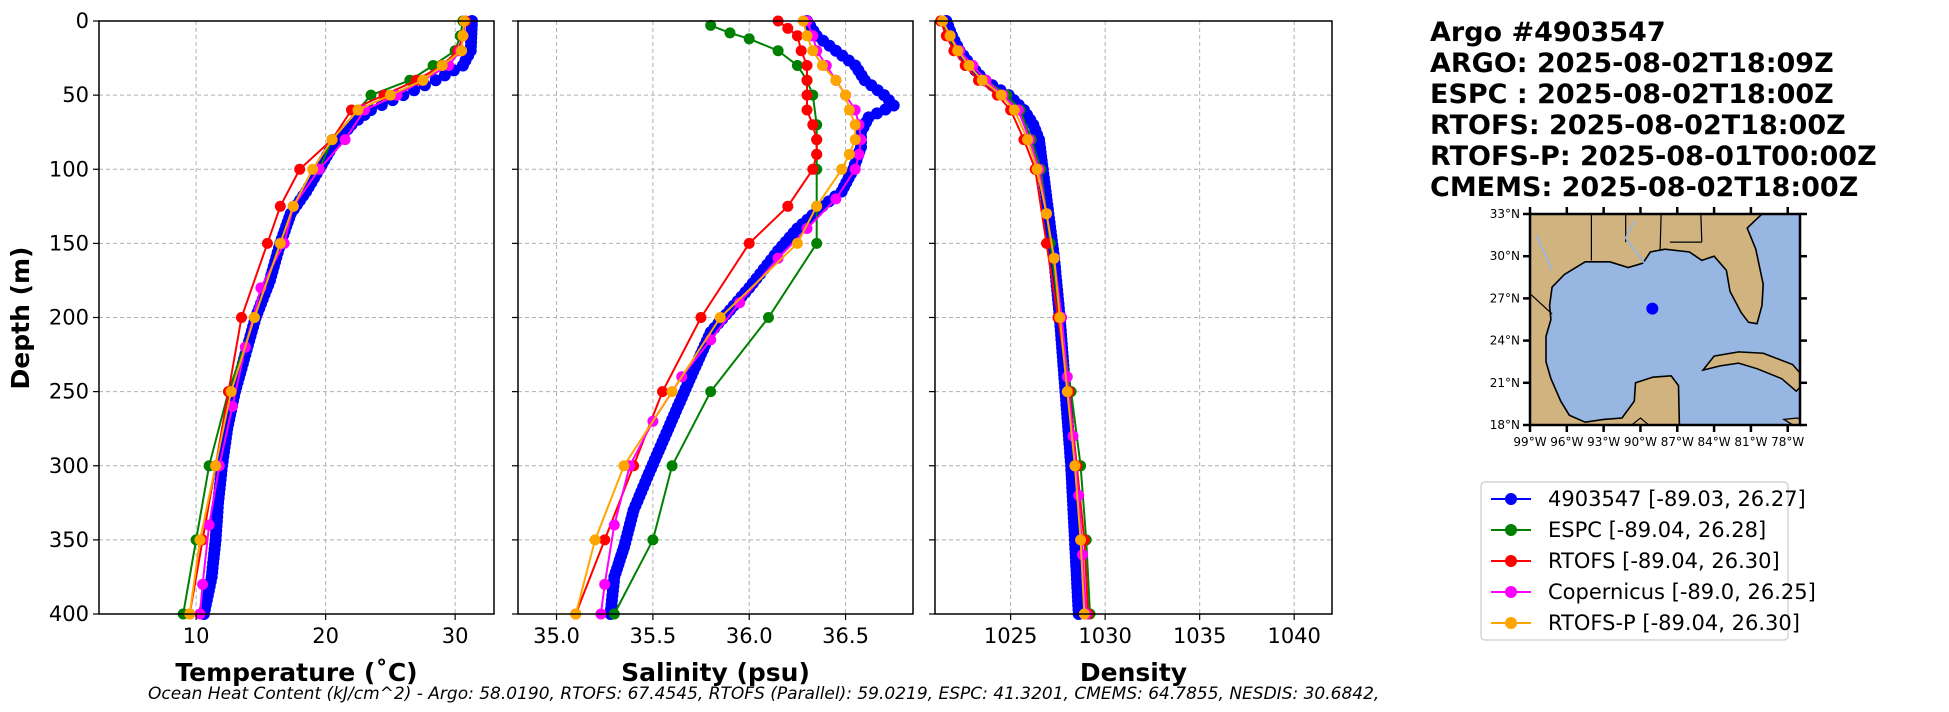 The image size is (1949, 712). What do you see at coordinates (1653, 156) in the screenshot?
I see `title-line: RTOFS-P: 2025-08-01T00:00Z` at bounding box center [1653, 156].